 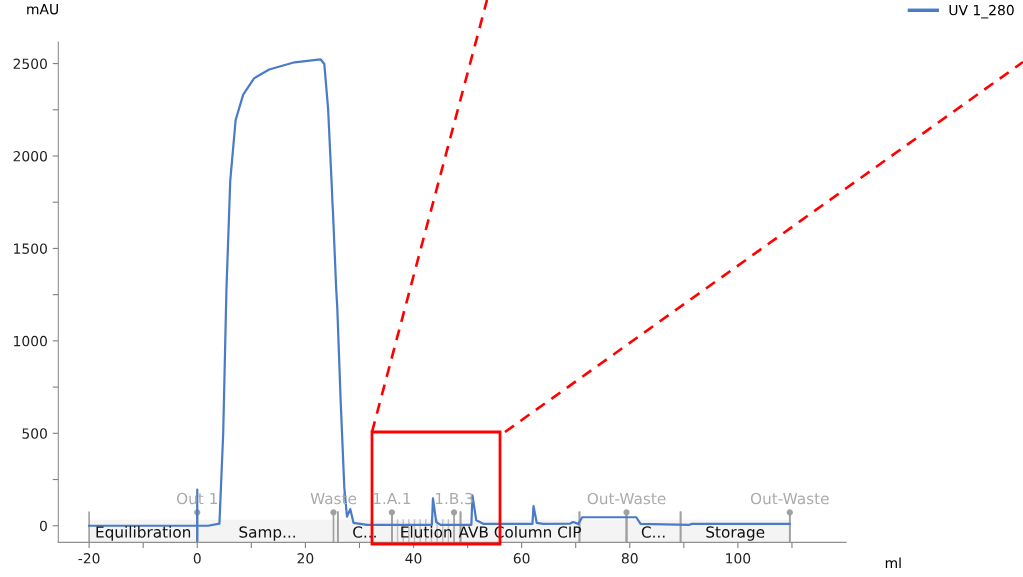 What do you see at coordinates (43, 526) in the screenshot?
I see `y-tick-label: 0` at bounding box center [43, 526].